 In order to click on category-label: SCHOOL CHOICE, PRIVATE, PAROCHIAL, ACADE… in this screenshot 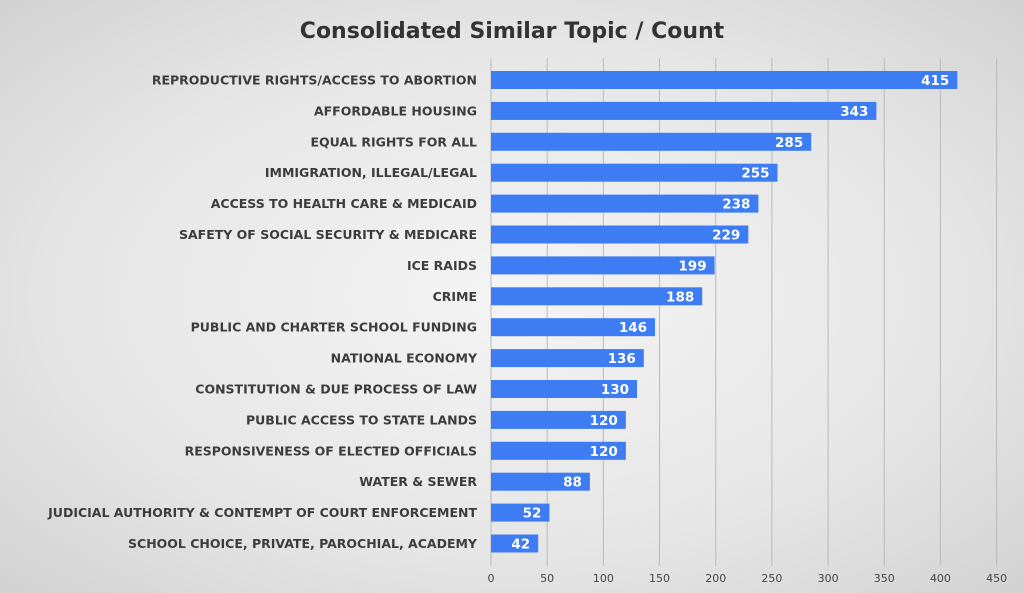, I will do `click(303, 543)`.